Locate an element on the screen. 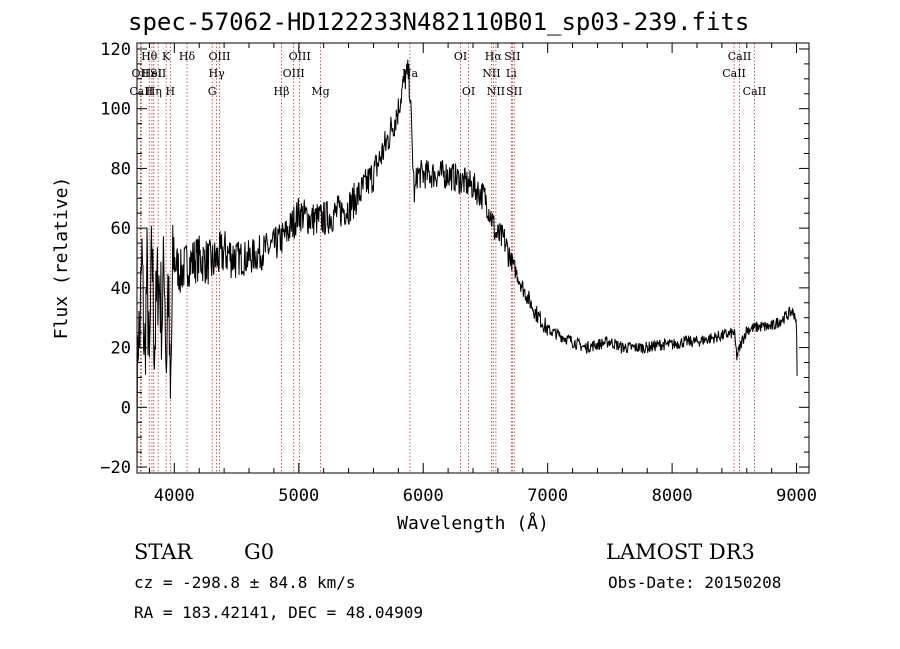 The image size is (900, 649). x-tick-label: 5000 is located at coordinates (298, 496).